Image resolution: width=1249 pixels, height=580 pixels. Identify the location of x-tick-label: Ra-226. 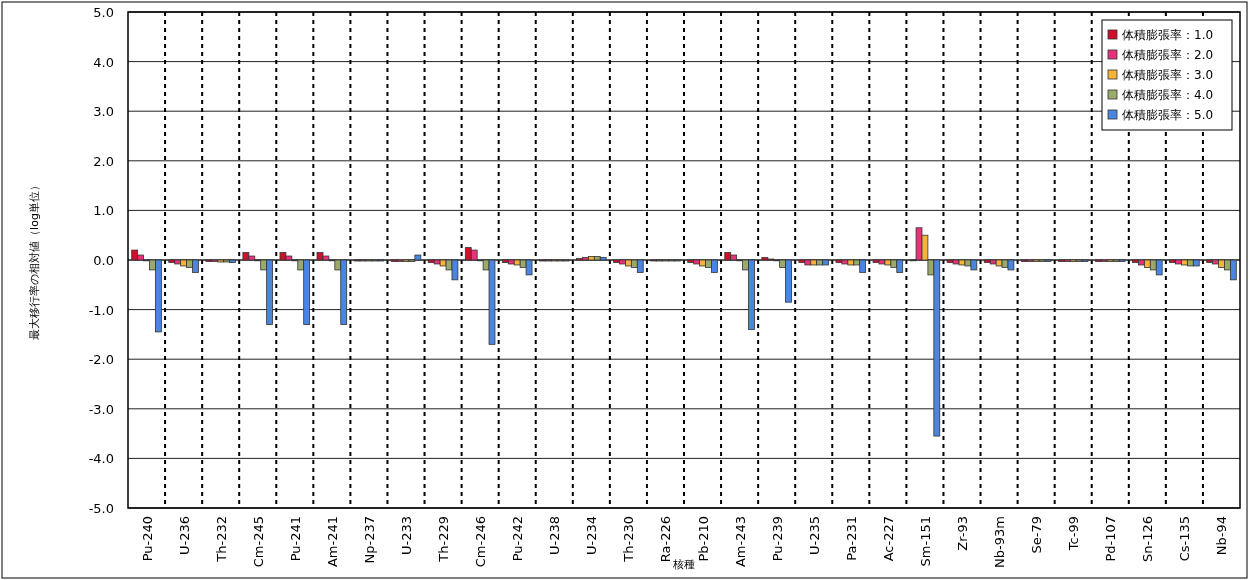
(666, 539).